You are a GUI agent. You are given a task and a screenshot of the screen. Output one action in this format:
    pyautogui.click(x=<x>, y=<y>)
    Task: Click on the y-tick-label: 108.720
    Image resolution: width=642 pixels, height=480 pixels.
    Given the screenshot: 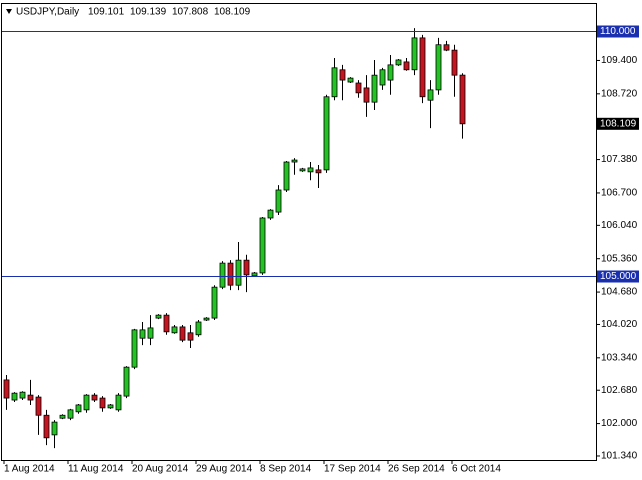 What is the action you would take?
    pyautogui.click(x=619, y=93)
    